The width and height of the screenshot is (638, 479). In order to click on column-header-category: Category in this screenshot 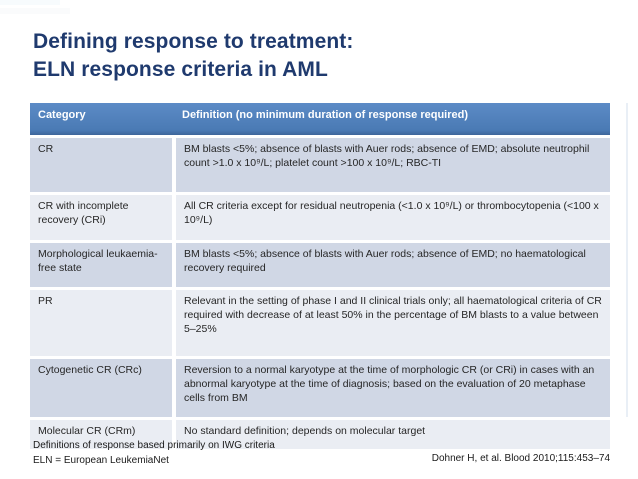, I will do `click(102, 120)`.